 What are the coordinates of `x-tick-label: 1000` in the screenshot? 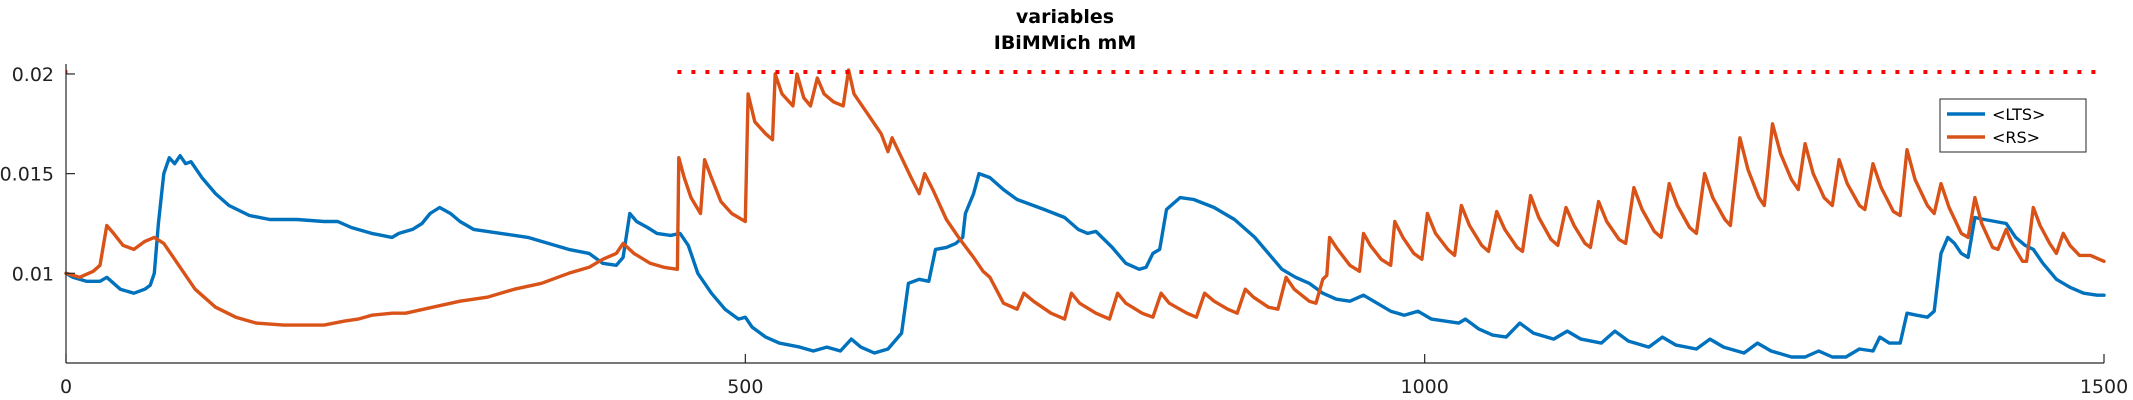 It's located at (1424, 387).